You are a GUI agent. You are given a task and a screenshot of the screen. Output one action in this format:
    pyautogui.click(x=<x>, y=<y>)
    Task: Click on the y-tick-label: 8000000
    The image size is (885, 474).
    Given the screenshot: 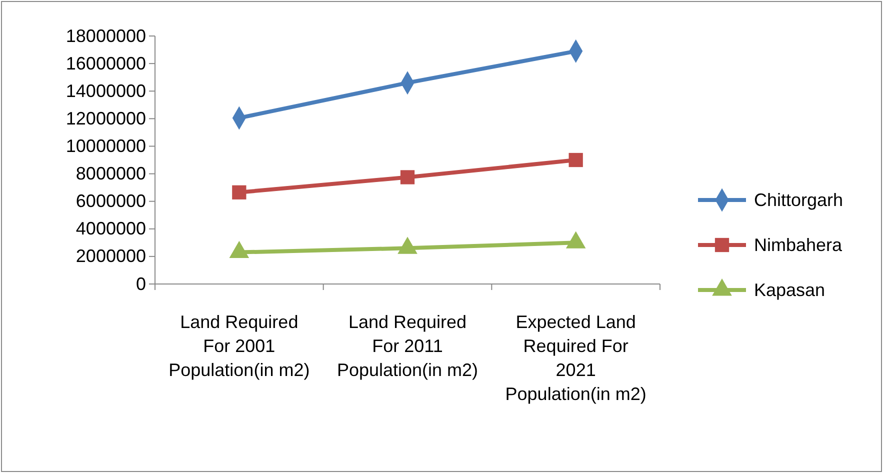 What is the action you would take?
    pyautogui.click(x=111, y=174)
    